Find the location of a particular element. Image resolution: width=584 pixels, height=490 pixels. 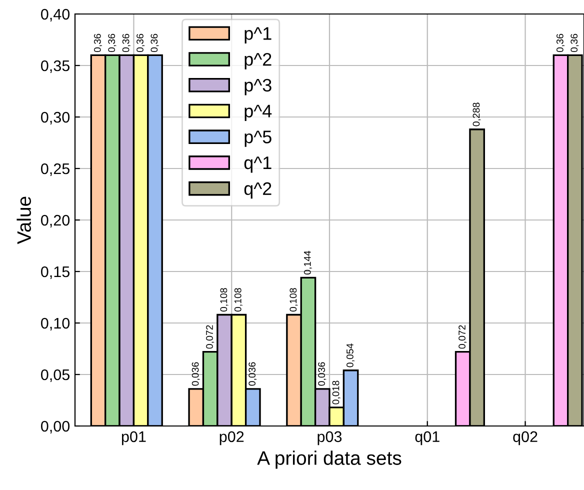

data-label: 0,018 is located at coordinates (336, 392).